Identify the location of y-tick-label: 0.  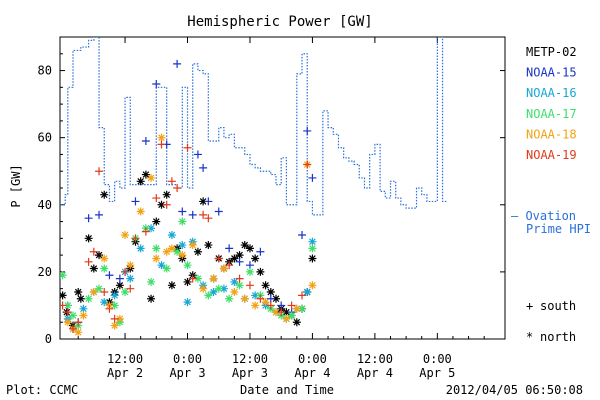
(48, 339).